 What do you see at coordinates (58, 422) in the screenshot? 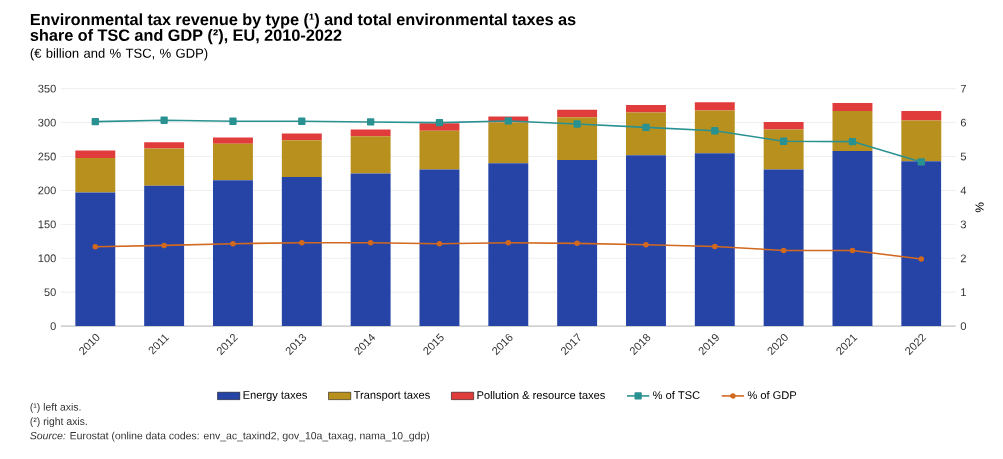
I see `text: (²) right axis.` at bounding box center [58, 422].